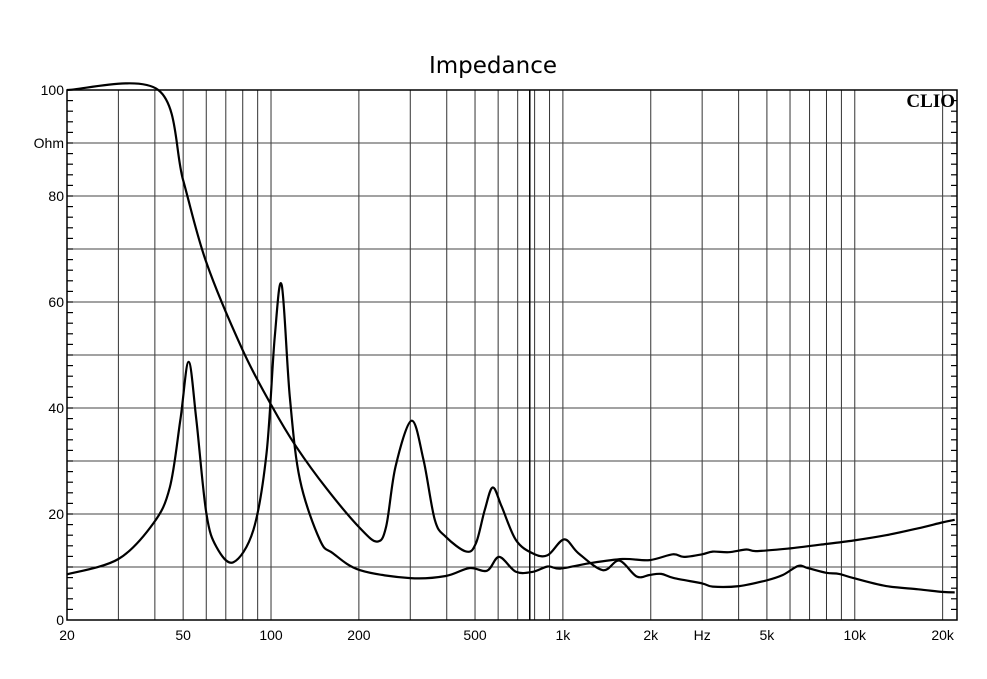 The width and height of the screenshot is (987, 679). I want to click on x-tick-label: 200, so click(359, 635).